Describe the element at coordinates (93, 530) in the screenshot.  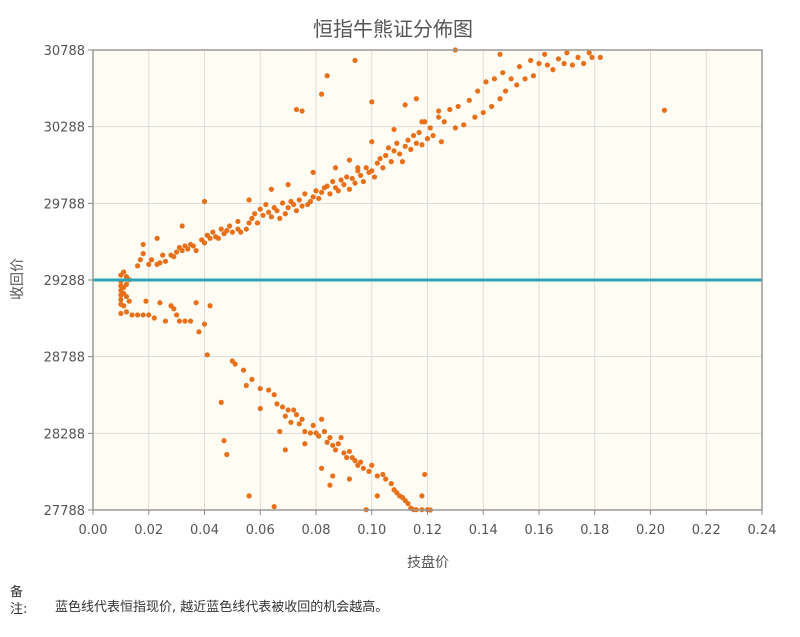
I see `x-tick-label: 0.00` at that location.